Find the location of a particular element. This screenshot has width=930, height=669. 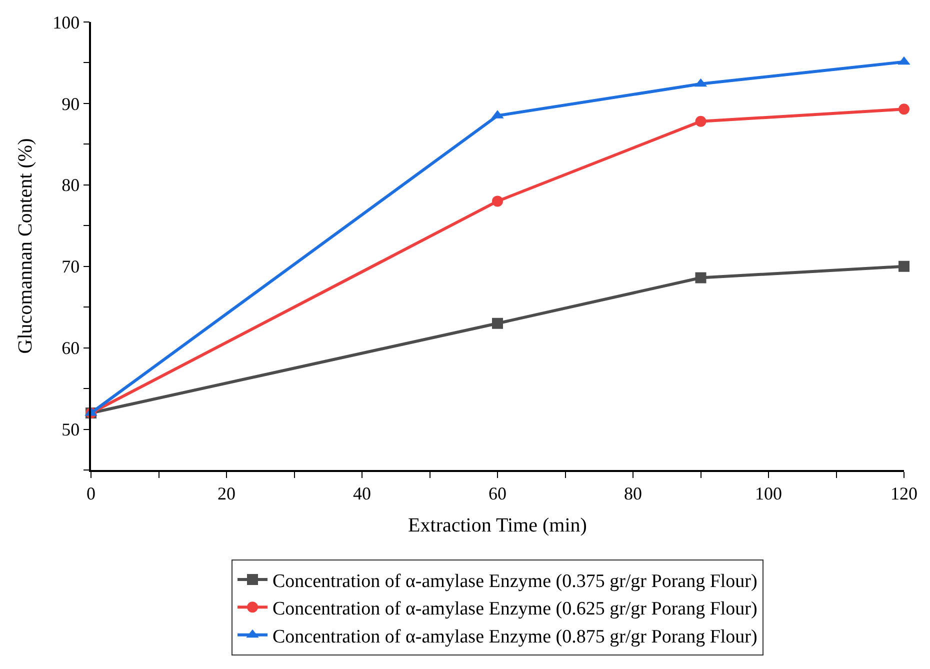

y-axis-title: Glucomannan Content (%) is located at coordinates (25, 246).